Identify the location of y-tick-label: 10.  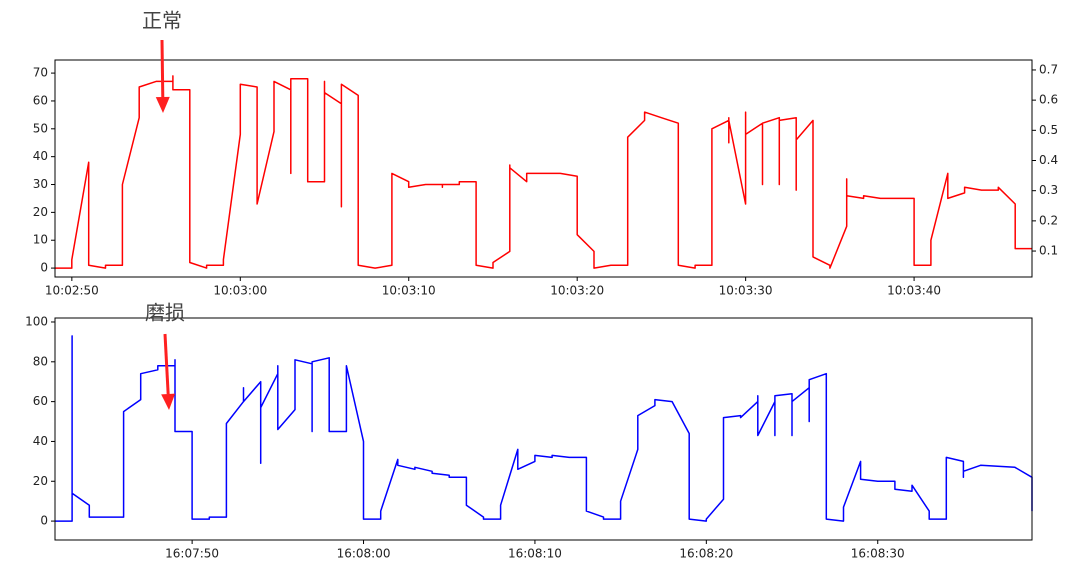
(40, 240).